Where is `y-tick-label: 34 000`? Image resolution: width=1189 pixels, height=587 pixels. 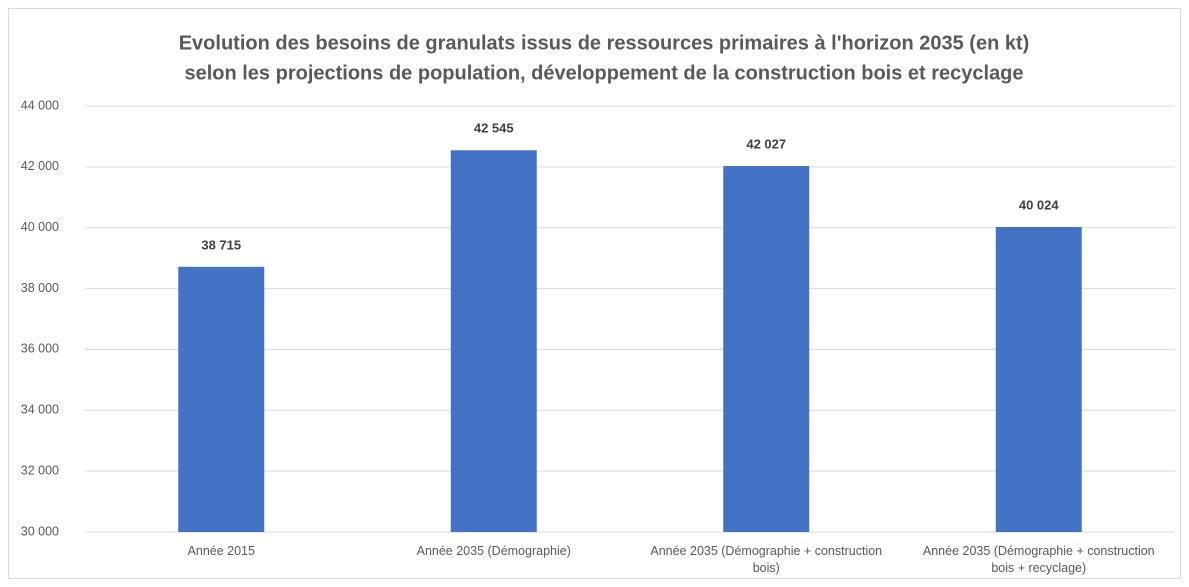 y-tick-label: 34 000 is located at coordinates (40, 410).